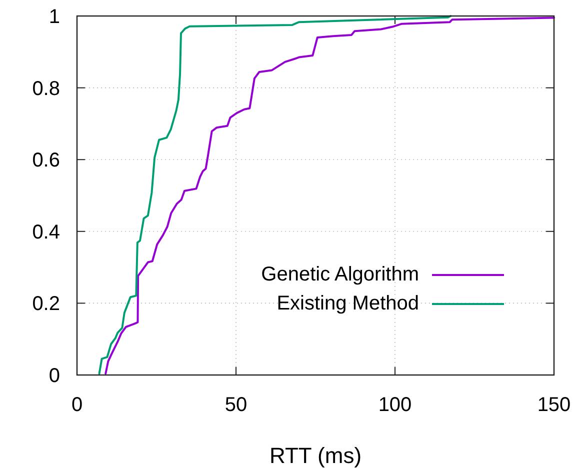 The height and width of the screenshot is (473, 575). I want to click on legend-label: Existing Method, so click(347, 303).